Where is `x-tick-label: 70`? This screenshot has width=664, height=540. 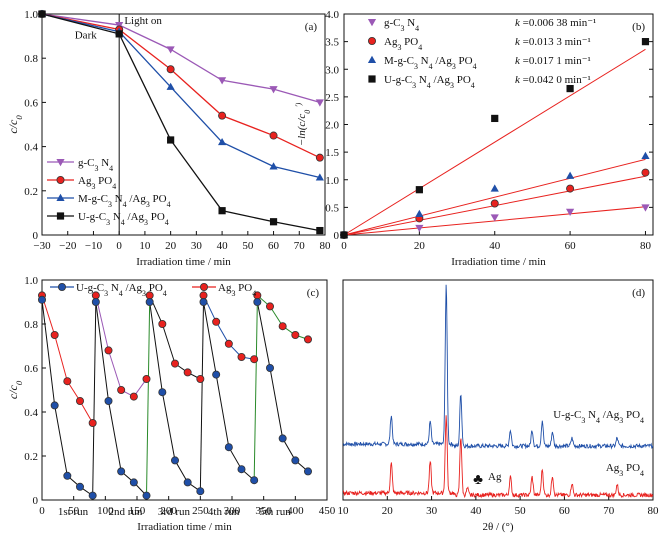
x-tick-label: 70 is located at coordinates (609, 511).